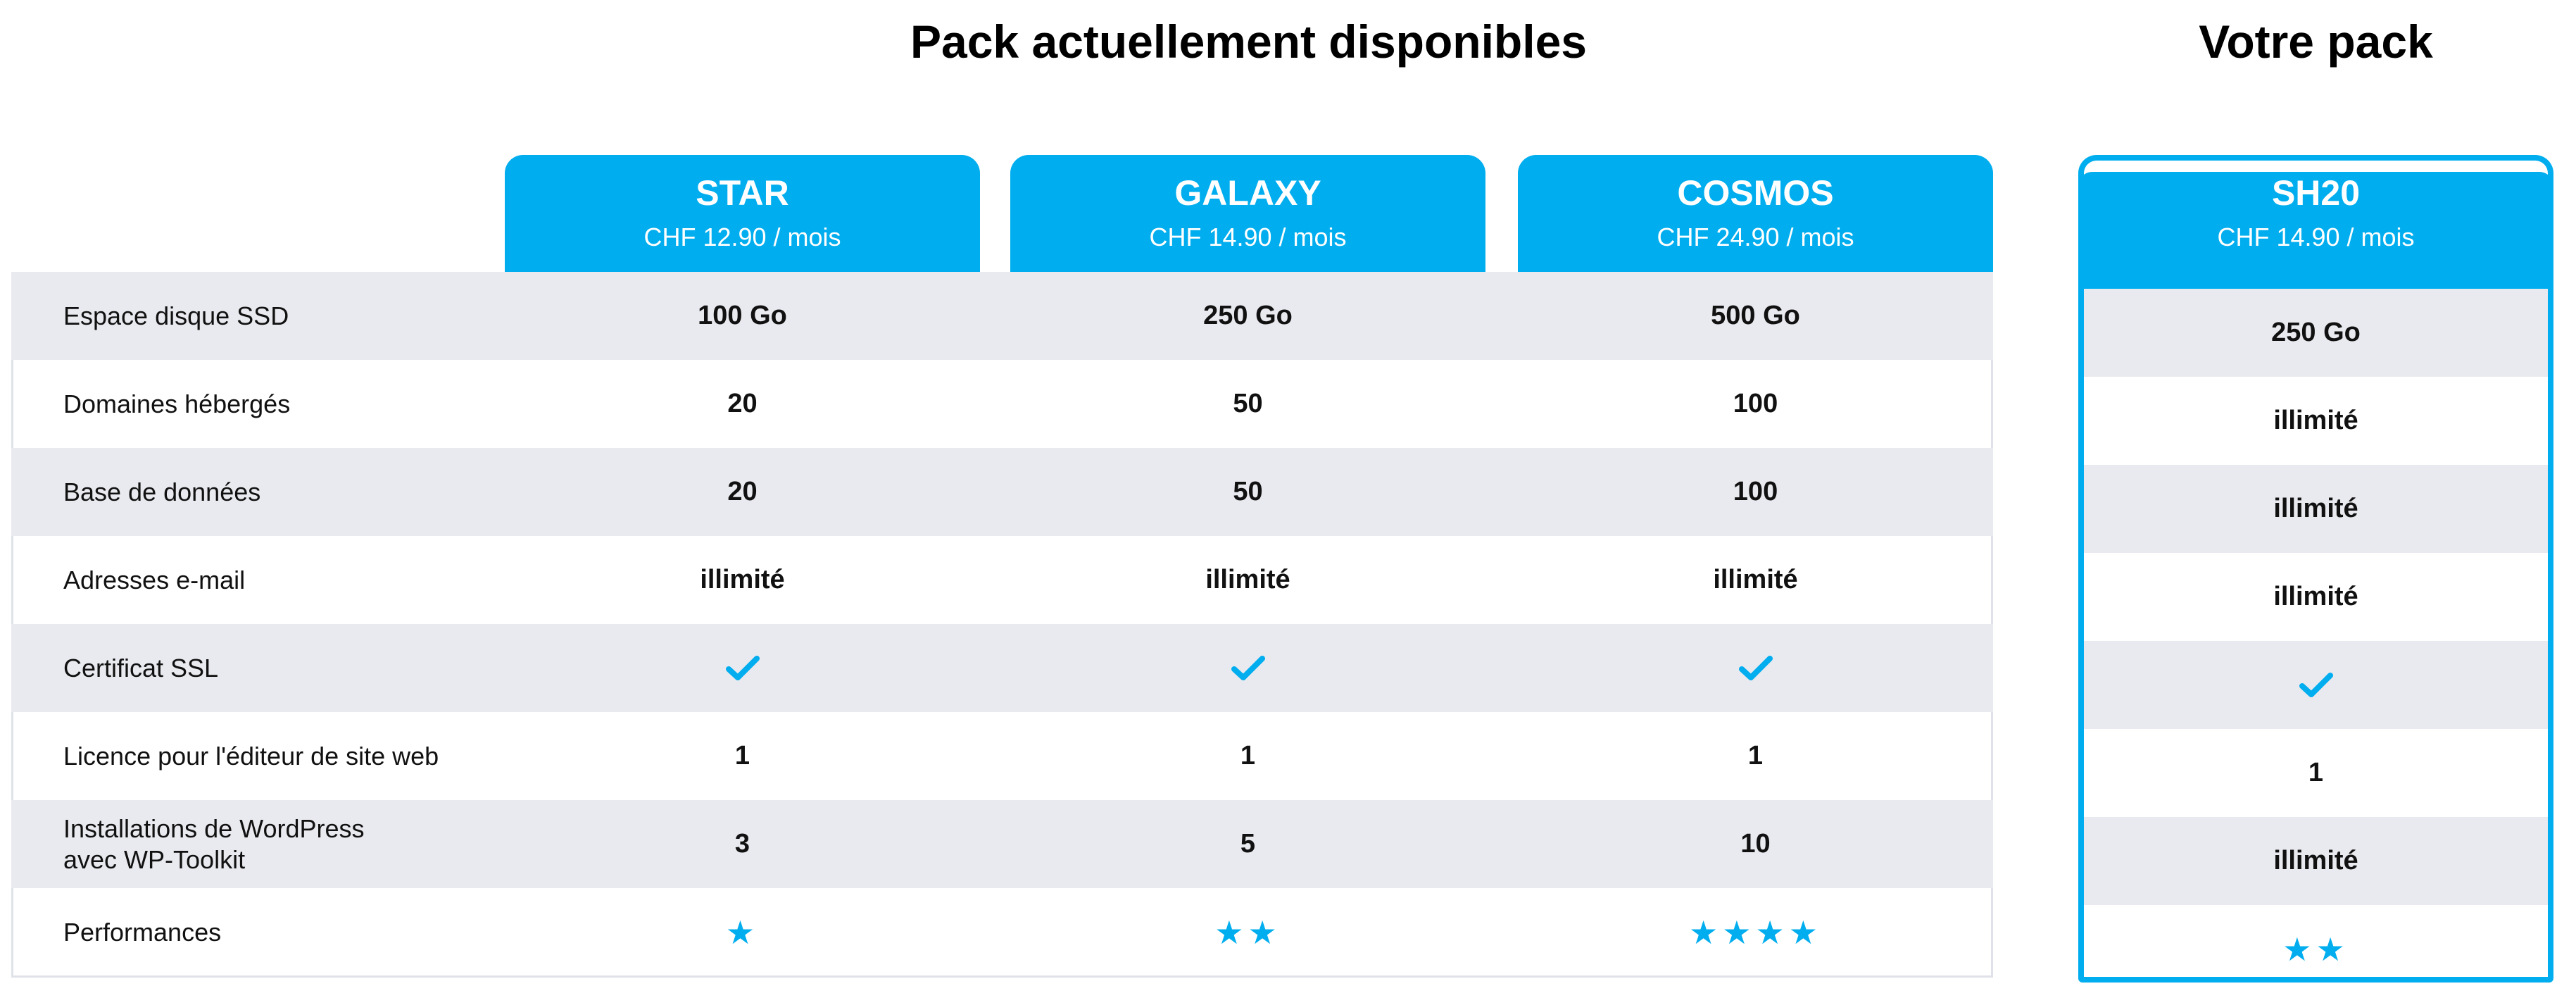 This screenshot has height=998, width=2576. What do you see at coordinates (154, 579) in the screenshot?
I see `feature-label-text: Adresses e-mail` at bounding box center [154, 579].